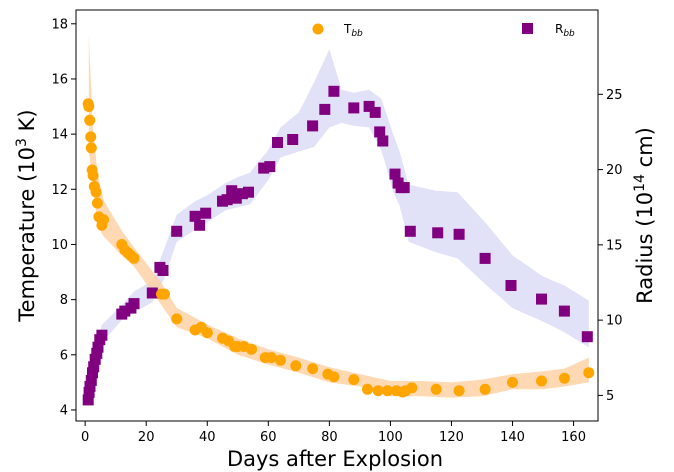  What do you see at coordinates (64, 410) in the screenshot?
I see `y-left-tick-label: 4` at bounding box center [64, 410].